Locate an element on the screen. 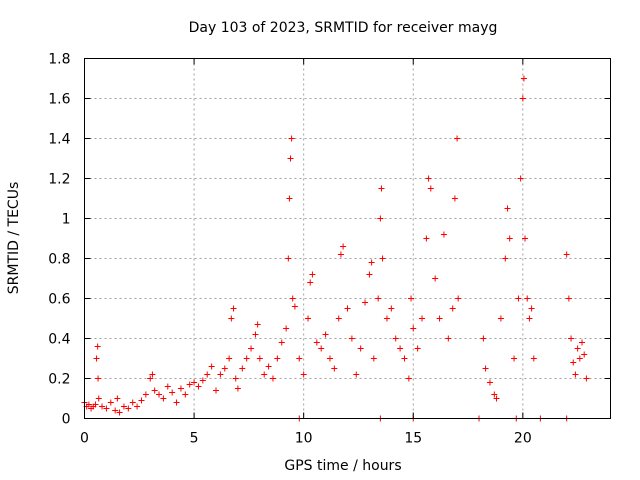 This screenshot has height=480, width=640. y-tick-label: 0.4 is located at coordinates (59, 340).